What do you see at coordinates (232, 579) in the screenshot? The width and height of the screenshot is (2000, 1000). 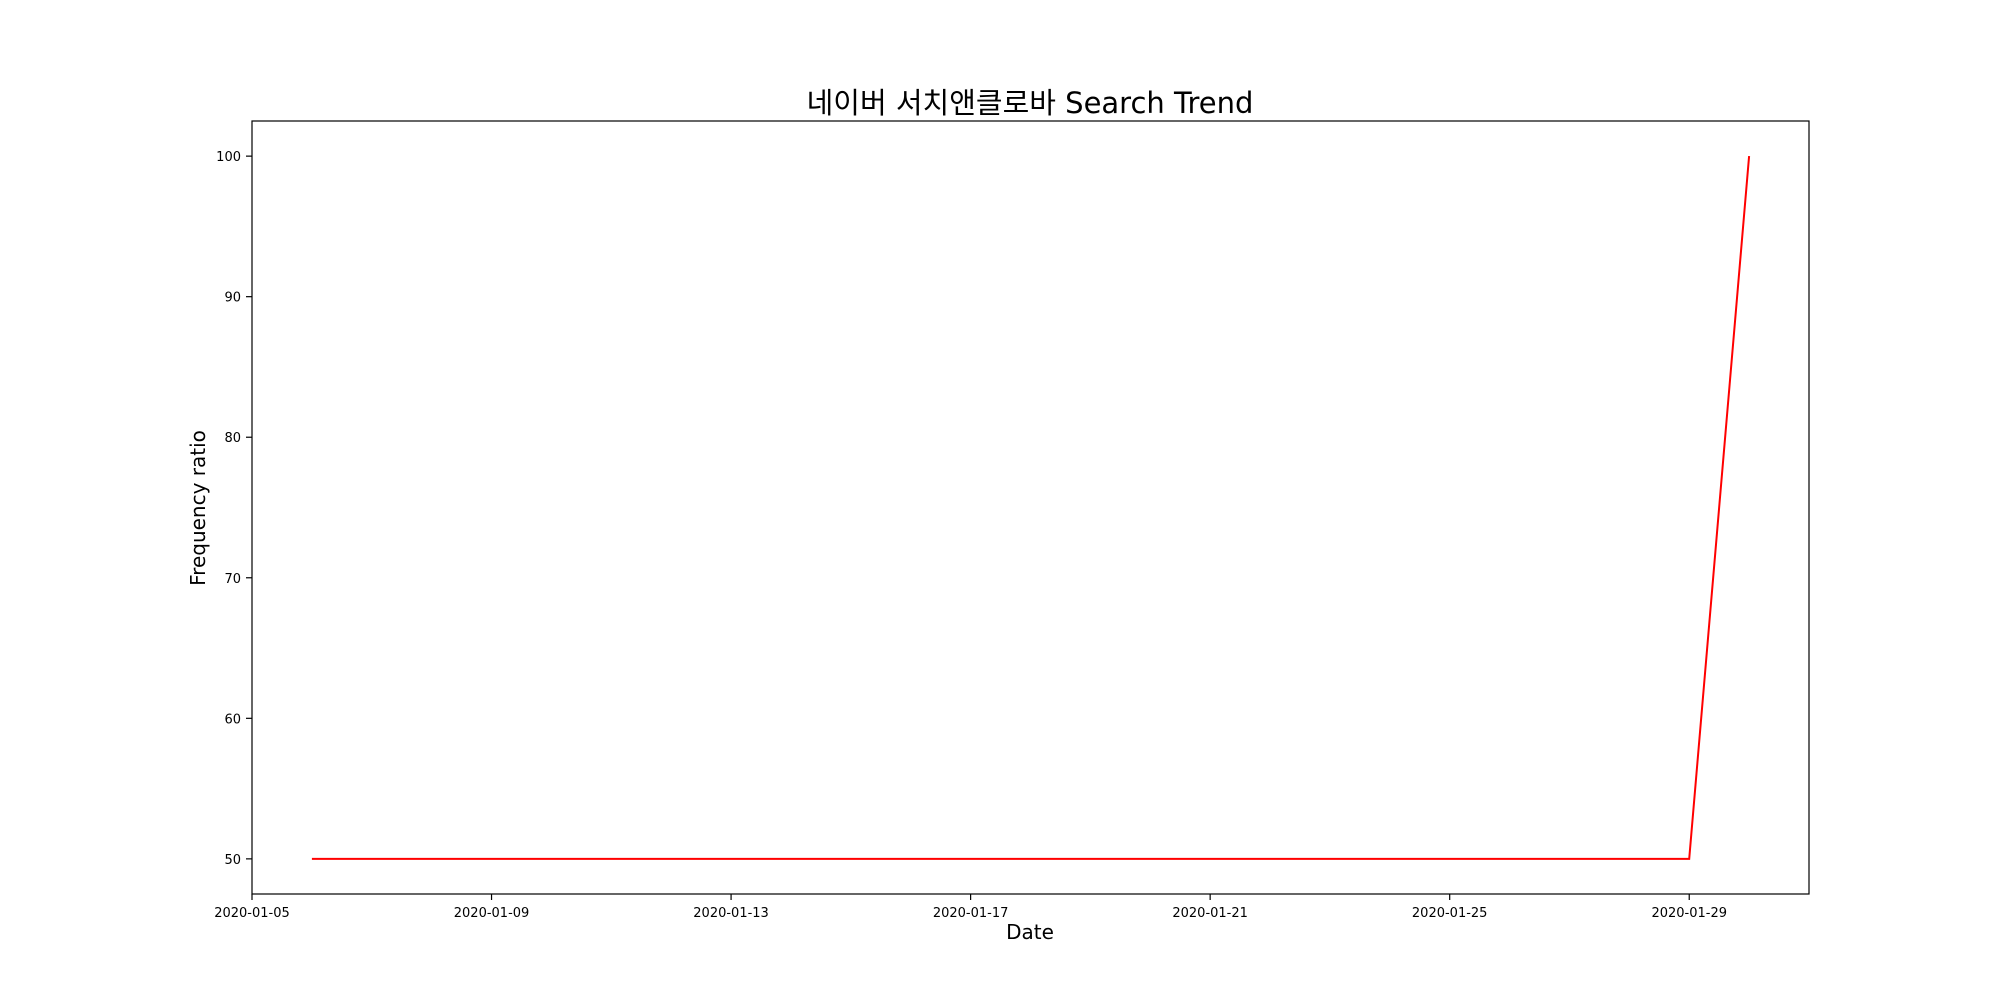 I see `y-tick-label: 70` at bounding box center [232, 579].